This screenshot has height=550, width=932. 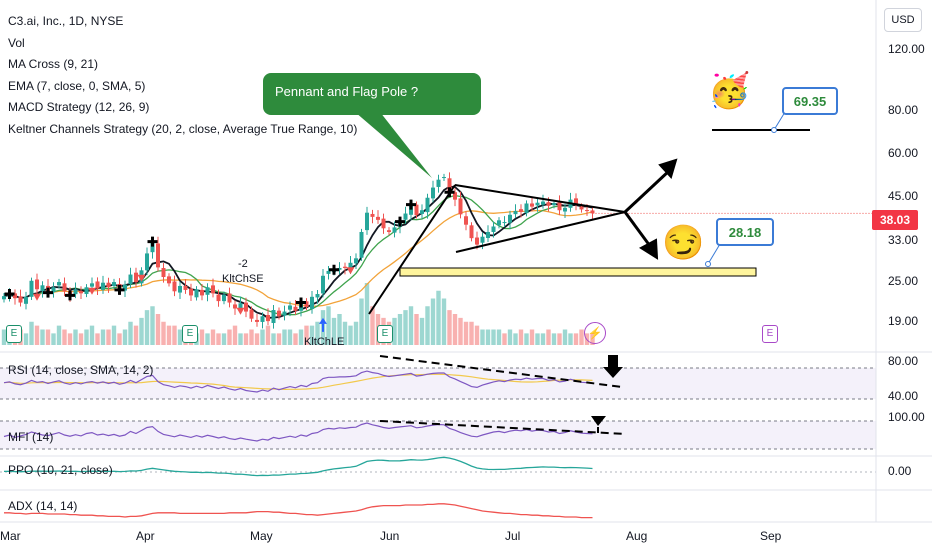 I want to click on target-down-anchor, so click(x=708, y=264).